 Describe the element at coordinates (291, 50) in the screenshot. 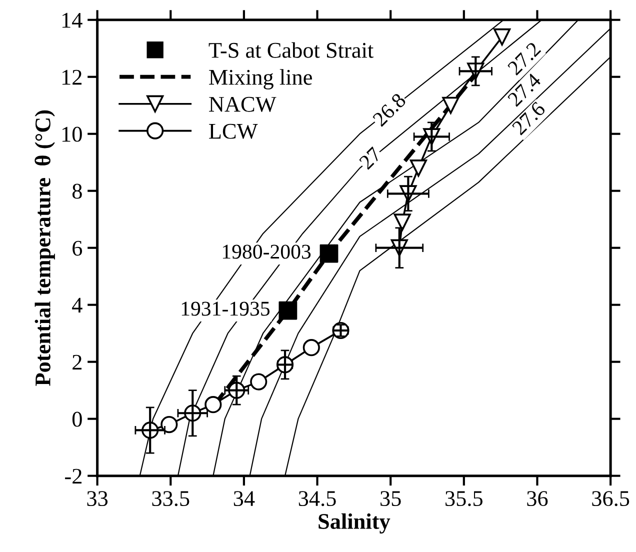

I see `legend-label: T-S at Cabot Strait` at that location.